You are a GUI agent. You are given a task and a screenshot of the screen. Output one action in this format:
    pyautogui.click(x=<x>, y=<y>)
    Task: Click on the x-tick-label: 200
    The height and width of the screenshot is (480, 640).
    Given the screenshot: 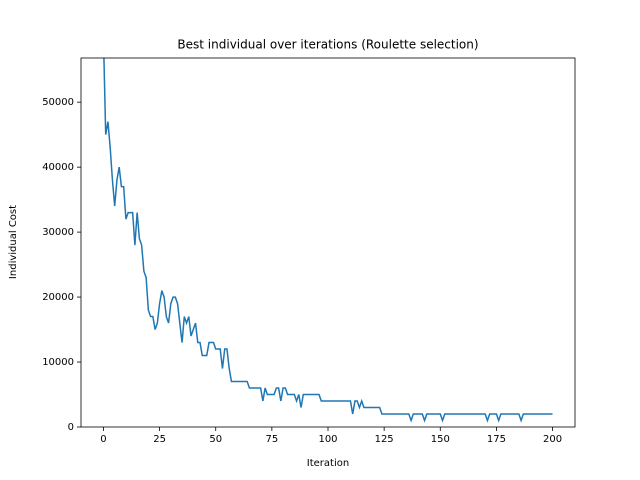 What is the action you would take?
    pyautogui.click(x=552, y=439)
    